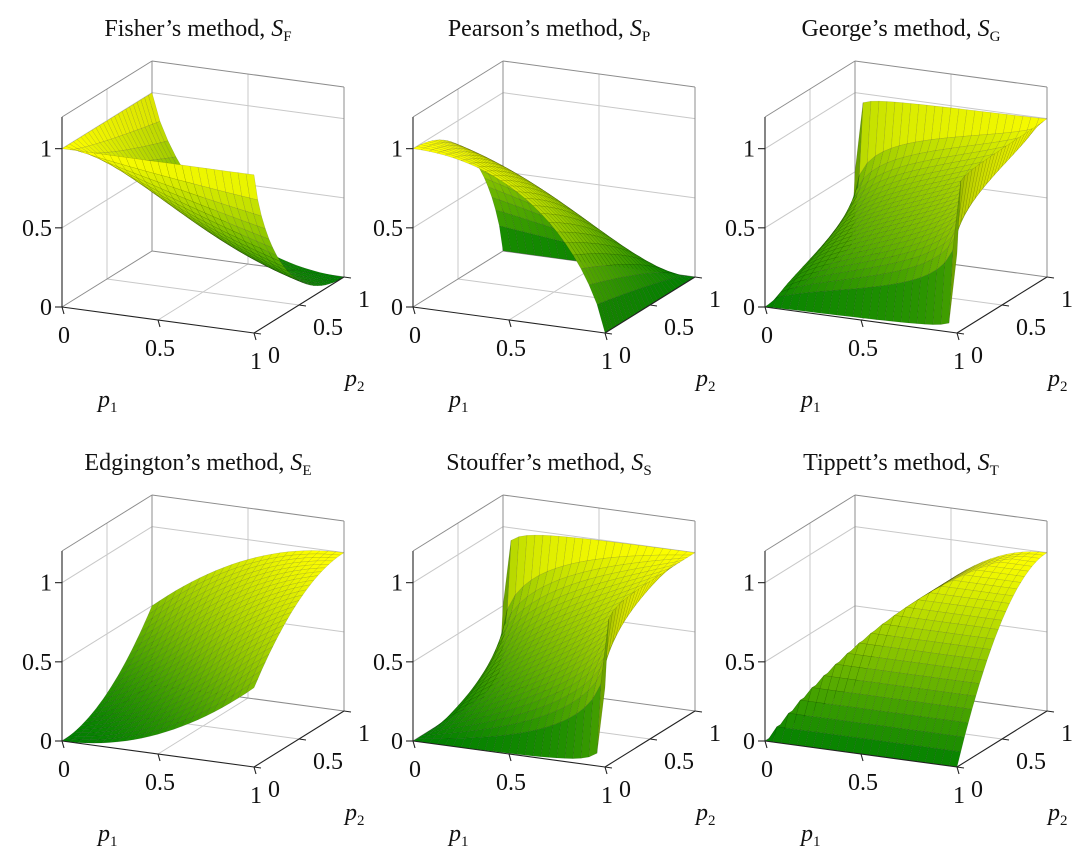  Describe the element at coordinates (287, 37) in the screenshot. I see `panel-title-subscript: F` at that location.